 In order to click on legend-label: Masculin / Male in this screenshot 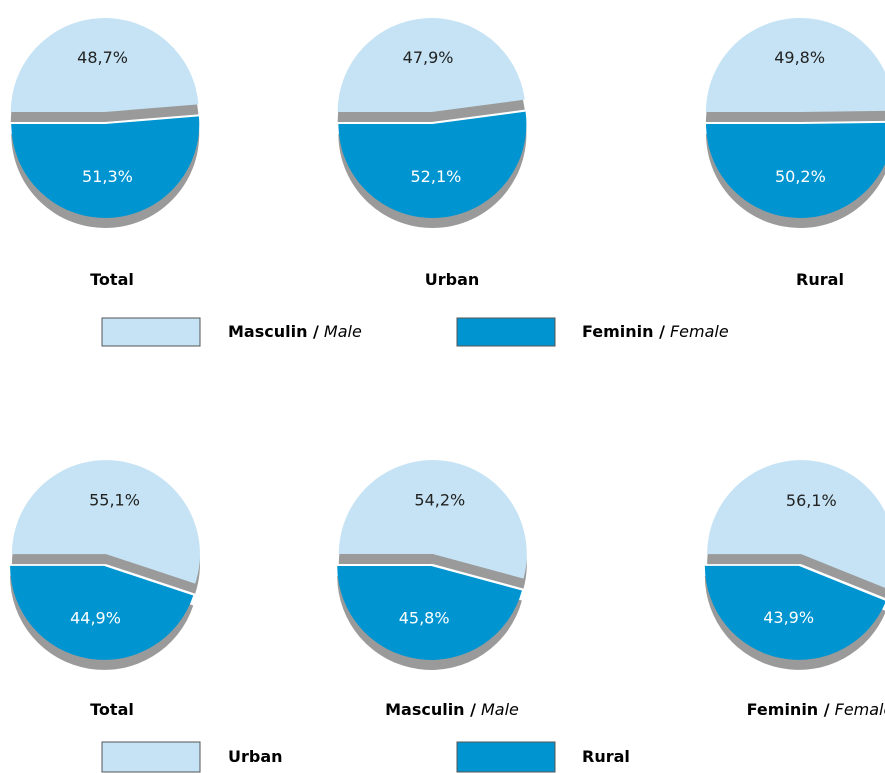, I will do `click(295, 331)`.